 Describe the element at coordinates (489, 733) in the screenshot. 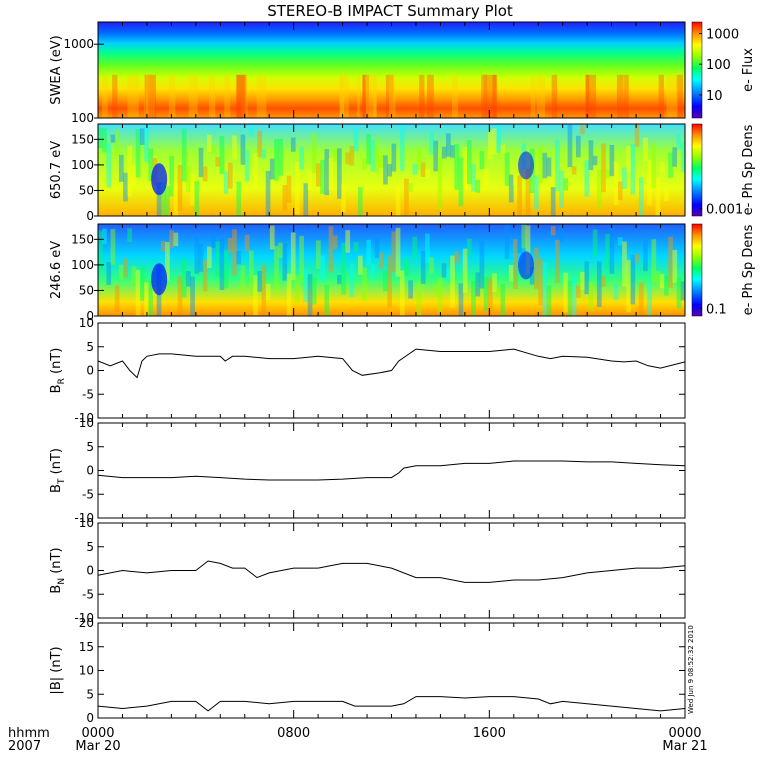

I see `time-tick-label: 1600` at that location.